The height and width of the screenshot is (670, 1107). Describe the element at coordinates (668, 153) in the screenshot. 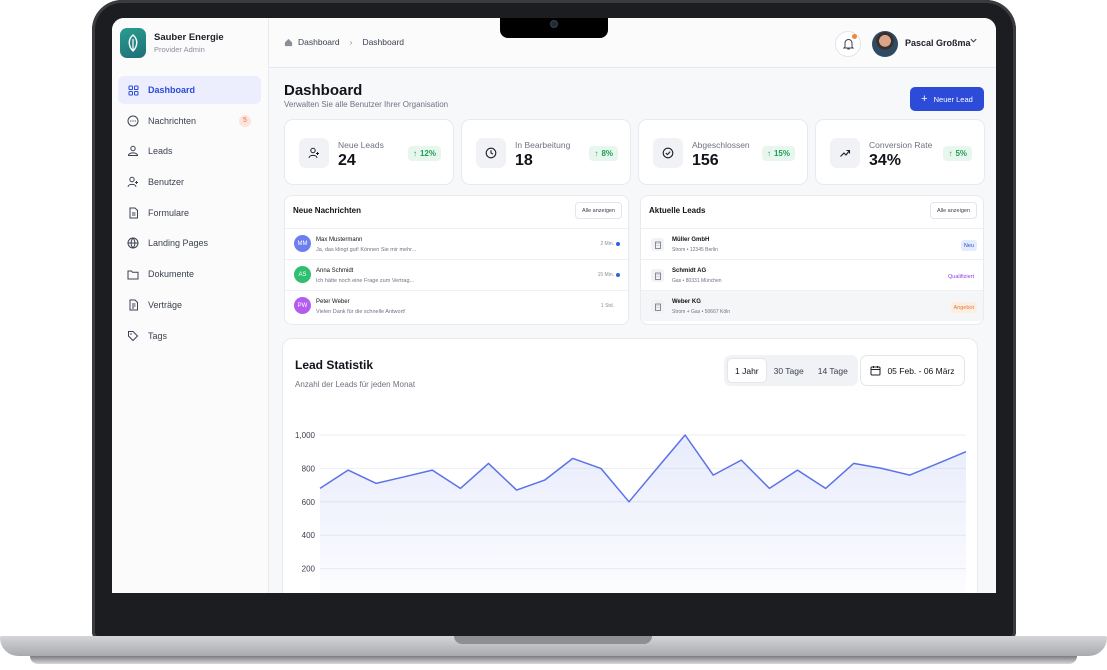

I see `check-circle-icon` at that location.